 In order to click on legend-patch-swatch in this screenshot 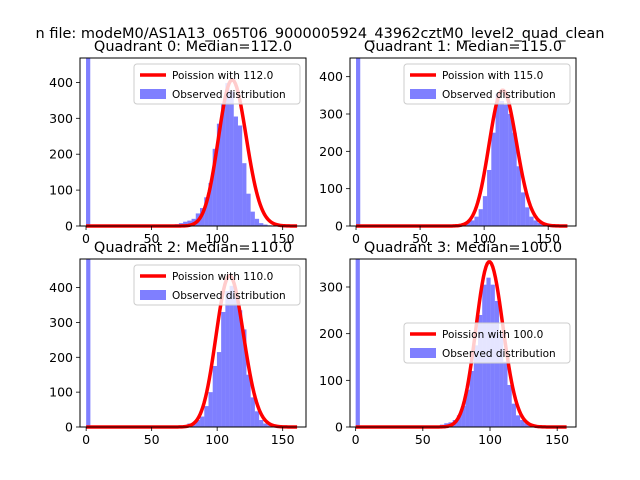, I will do `click(153, 94)`.